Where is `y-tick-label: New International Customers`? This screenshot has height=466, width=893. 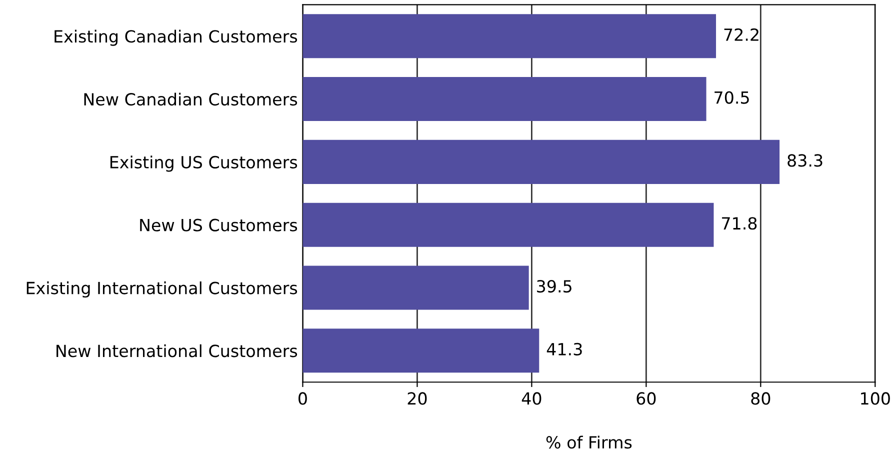
y-tick-label: New International Customers is located at coordinates (177, 351).